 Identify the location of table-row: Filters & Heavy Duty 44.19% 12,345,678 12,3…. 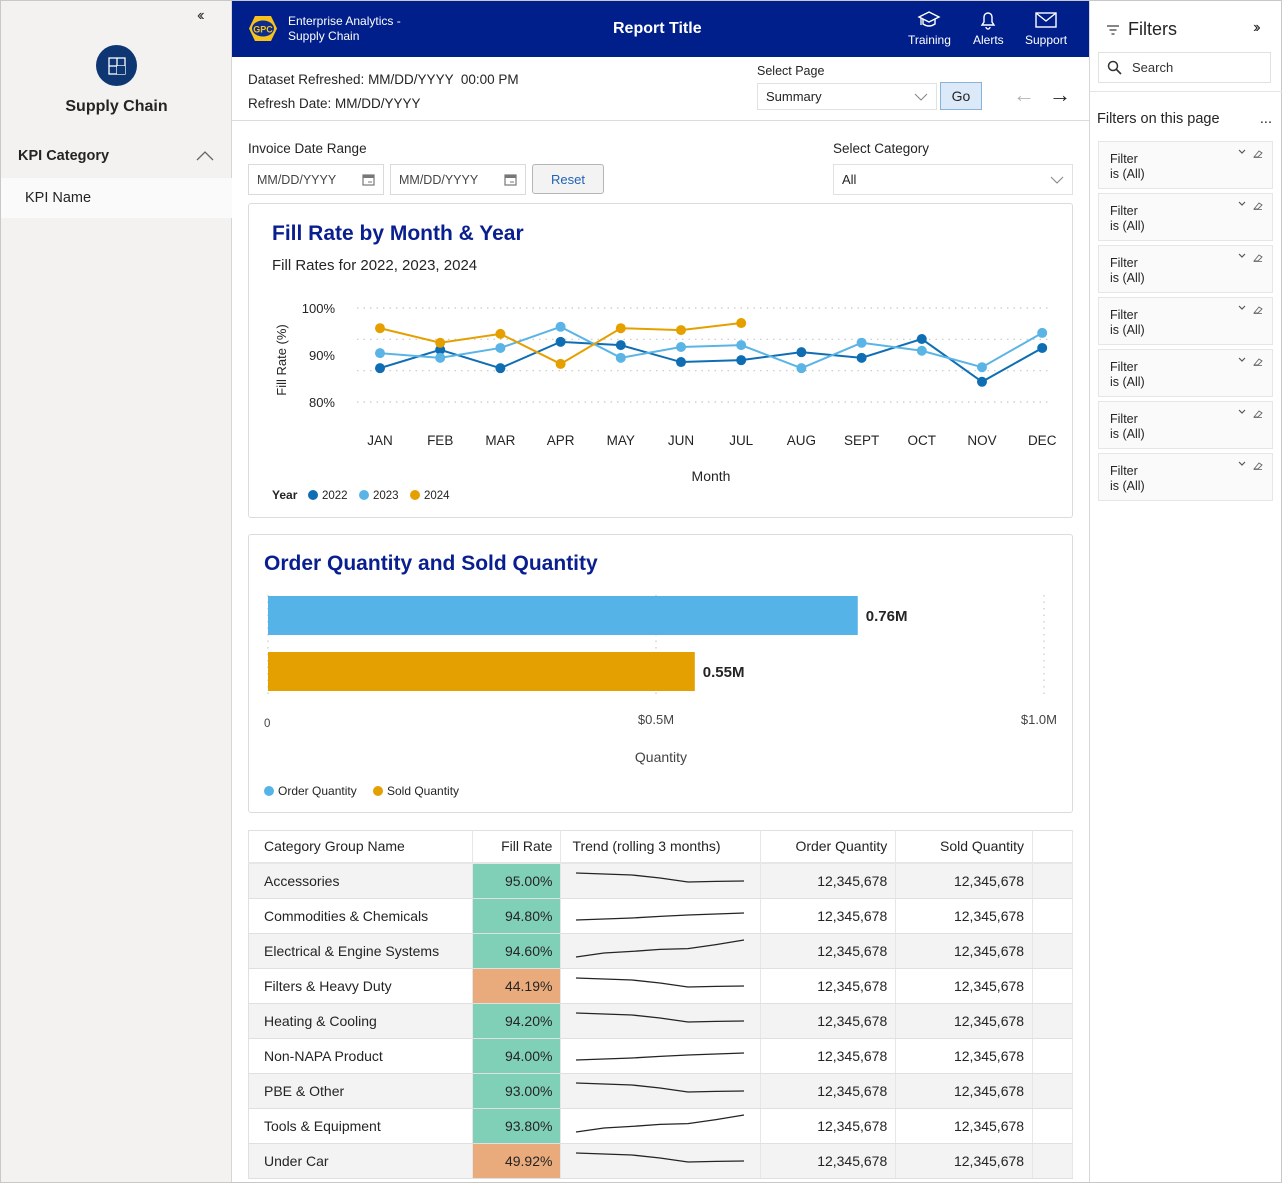
(660, 986).